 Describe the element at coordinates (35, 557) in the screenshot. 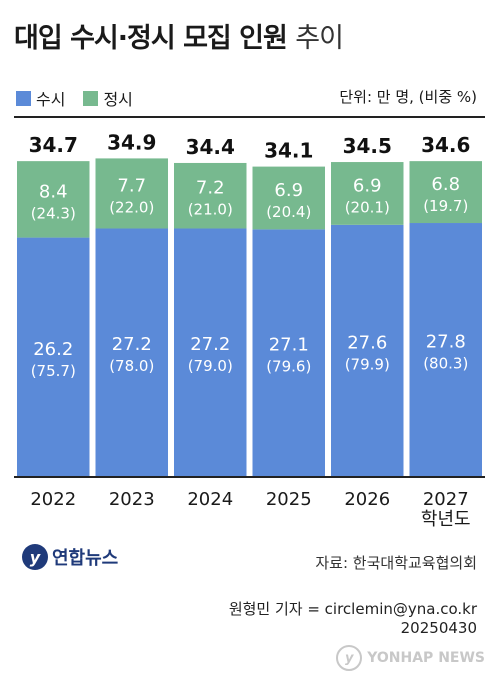

I see `yonhap-logo-icon: y` at that location.